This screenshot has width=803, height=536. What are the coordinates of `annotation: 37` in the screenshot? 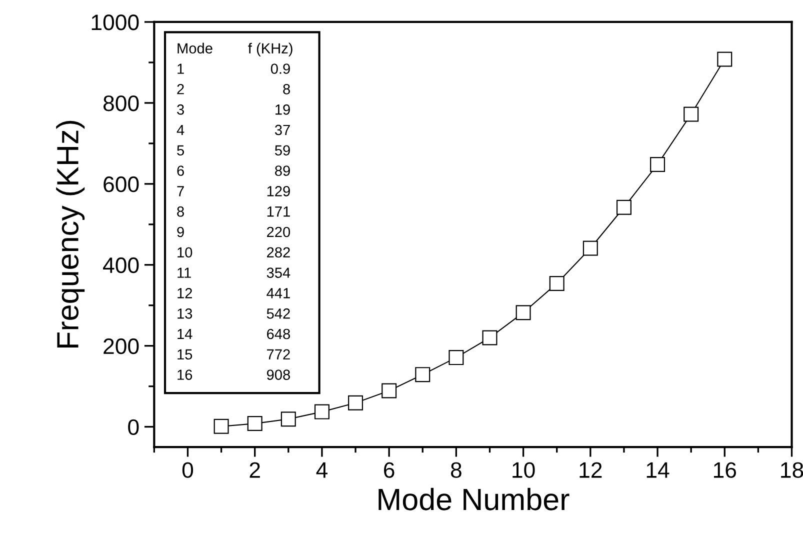 It's located at (282, 130).